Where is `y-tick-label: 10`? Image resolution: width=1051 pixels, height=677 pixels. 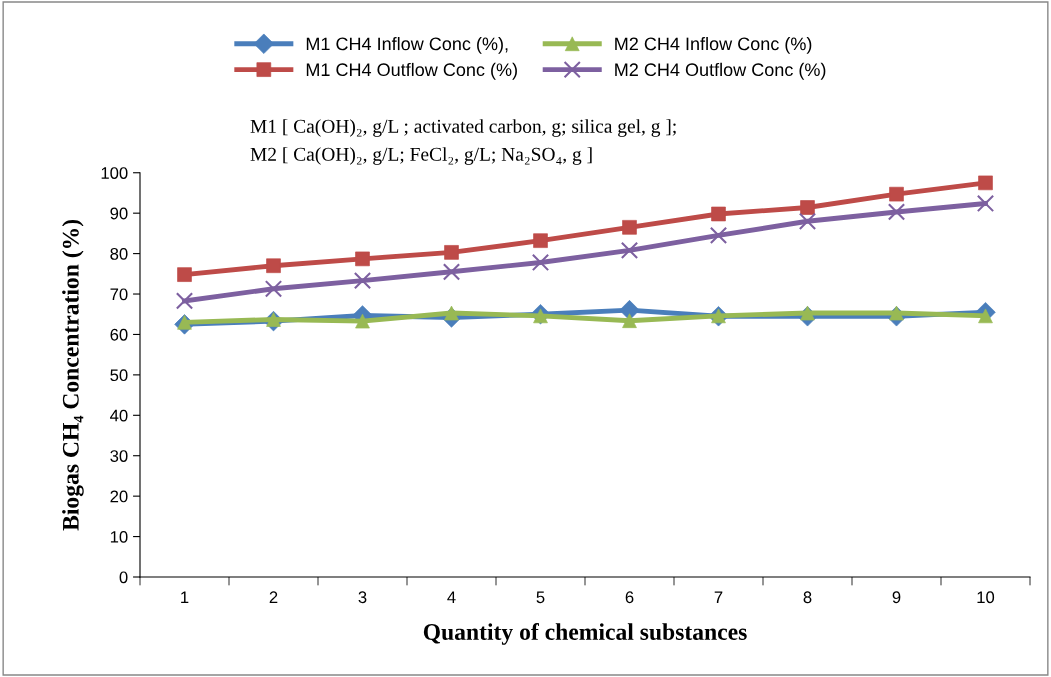
y-tick-label: 10 is located at coordinates (119, 536).